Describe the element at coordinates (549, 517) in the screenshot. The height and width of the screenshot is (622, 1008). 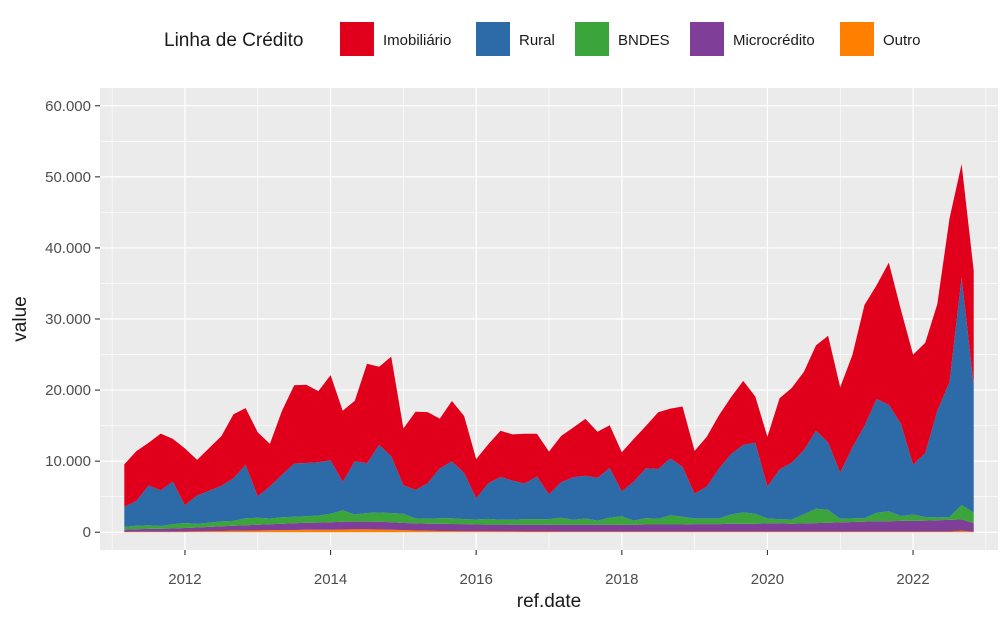
I see `area-bndes` at that location.